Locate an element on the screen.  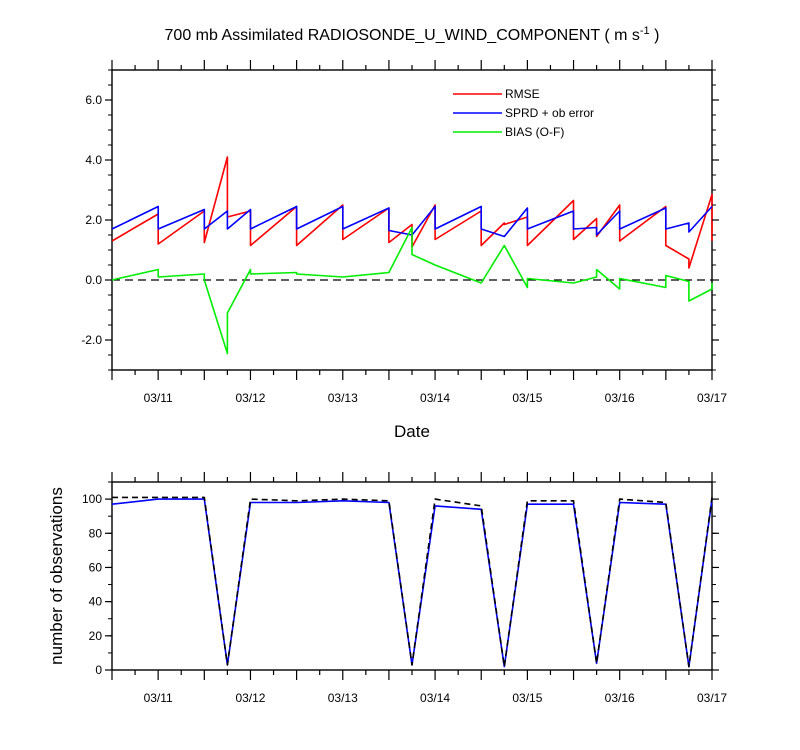
y-tick-label: 2.0 is located at coordinates (93, 220).